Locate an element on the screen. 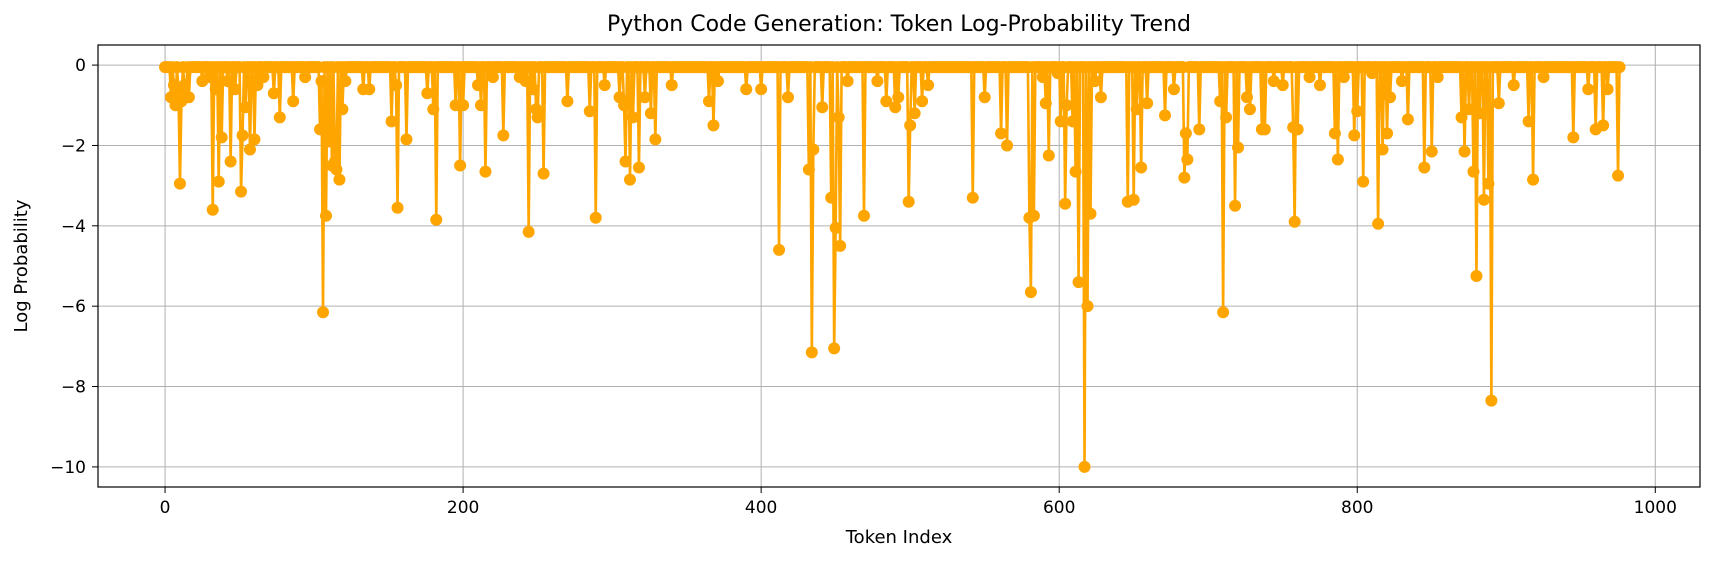  y-tick-label: −10 is located at coordinates (68, 468).